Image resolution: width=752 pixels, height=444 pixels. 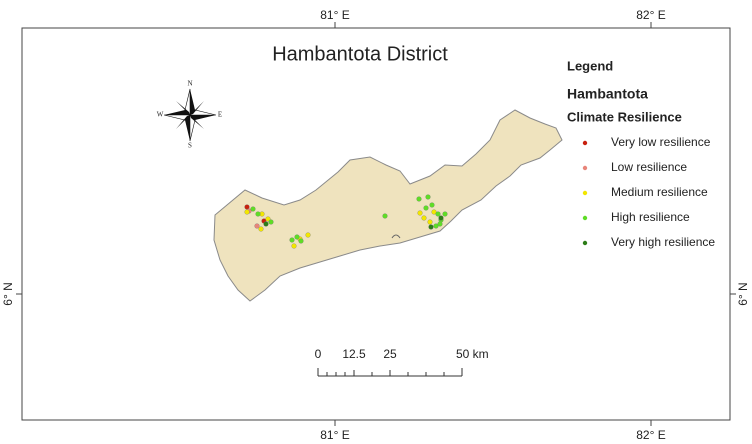 What do you see at coordinates (590, 65) in the screenshot?
I see `legend-heading: Legend` at bounding box center [590, 65].